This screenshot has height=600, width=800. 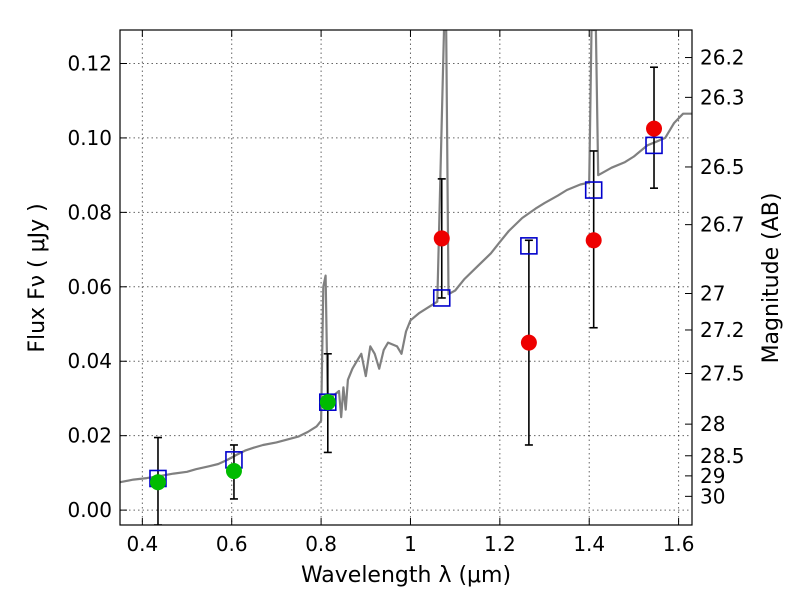 I want to click on y-axis-label: Flux Fν ( μJy ), so click(x=37, y=277).